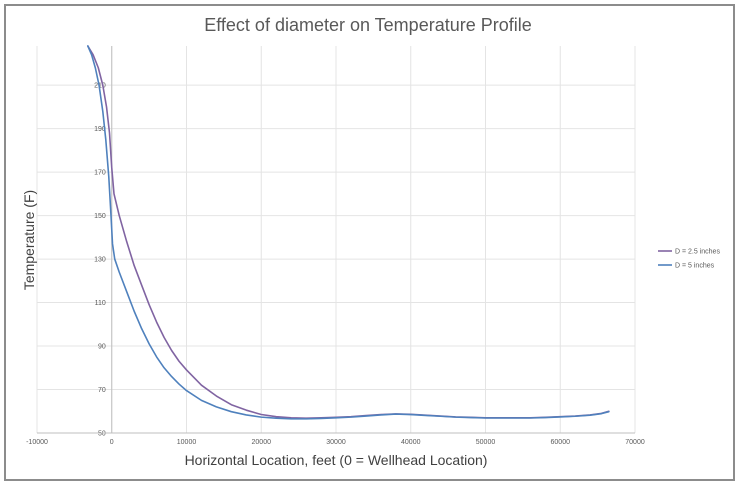 The width and height of the screenshot is (739, 485). Describe the element at coordinates (37, 442) in the screenshot. I see `x-tick-label: -10000` at that location.